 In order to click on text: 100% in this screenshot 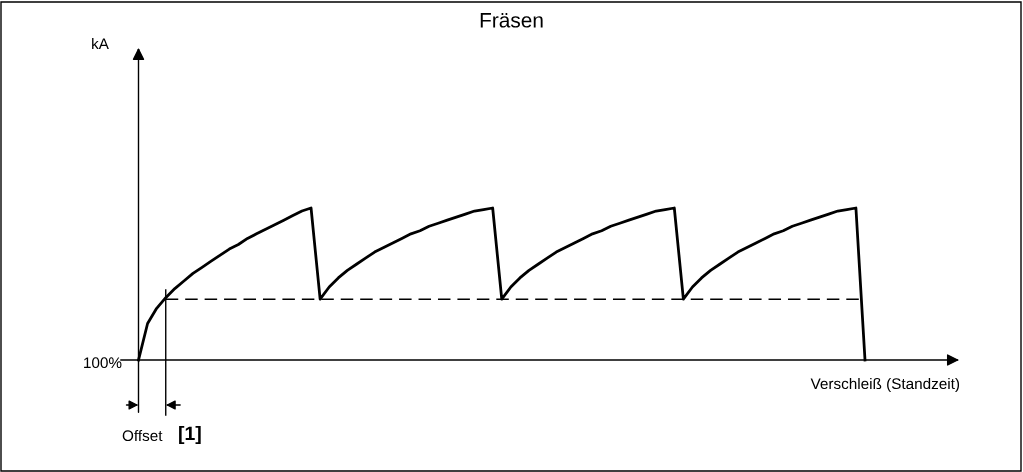, I will do `click(103, 363)`.